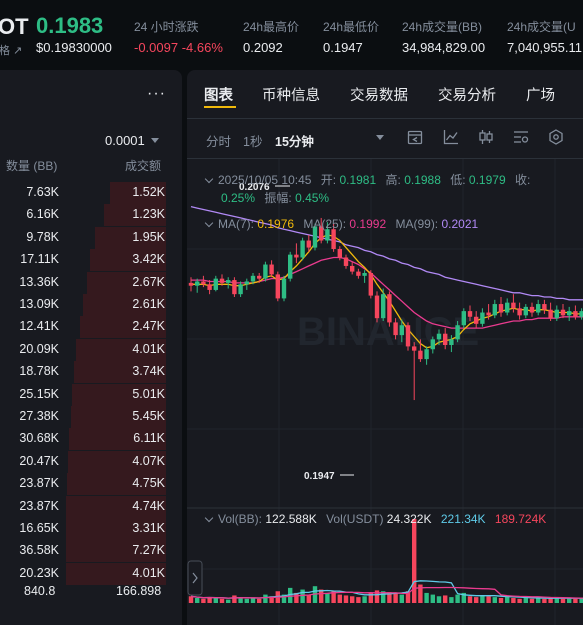 Image resolution: width=583 pixels, height=625 pixels. I want to click on order-book-row: 13.09K 2.61K, so click(91, 305).